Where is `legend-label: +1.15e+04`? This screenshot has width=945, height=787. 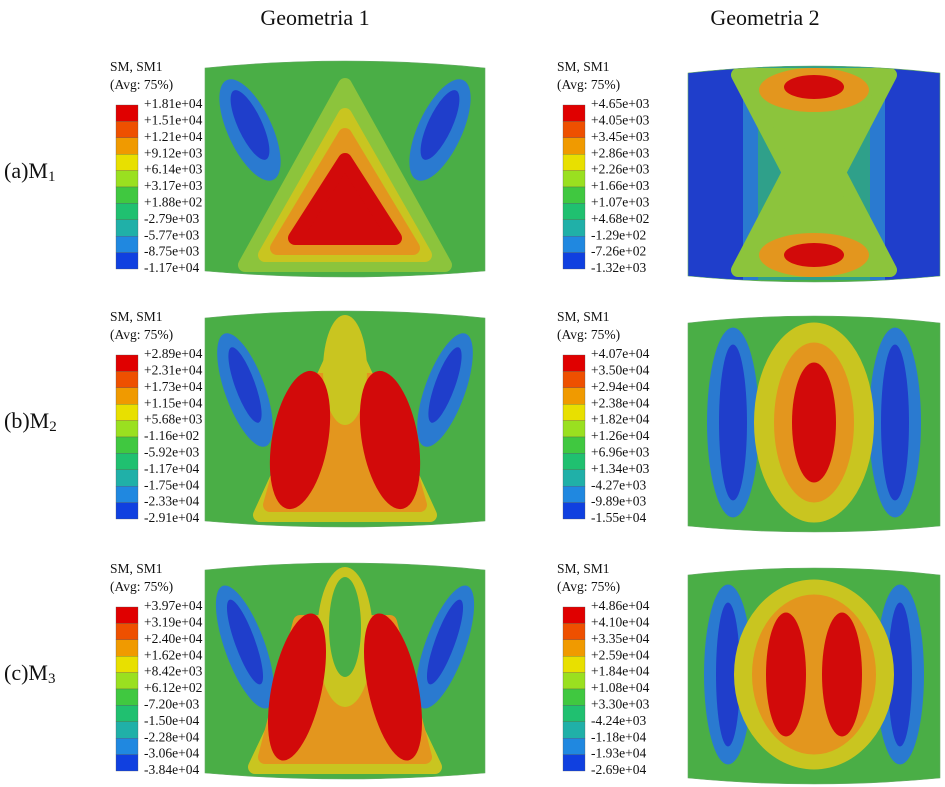 legend-label: +1.15e+04 is located at coordinates (173, 402).